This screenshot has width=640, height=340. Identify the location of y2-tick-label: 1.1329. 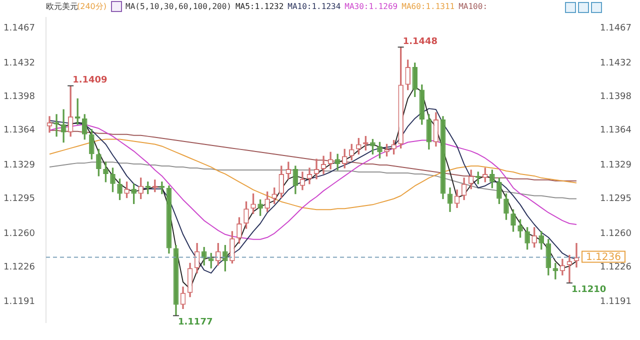
(616, 165).